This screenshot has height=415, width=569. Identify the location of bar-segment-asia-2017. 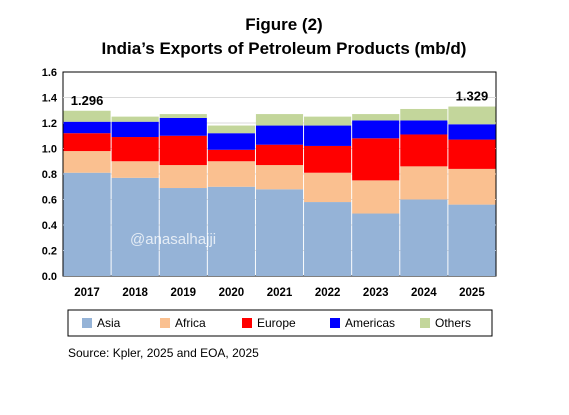
(87, 224).